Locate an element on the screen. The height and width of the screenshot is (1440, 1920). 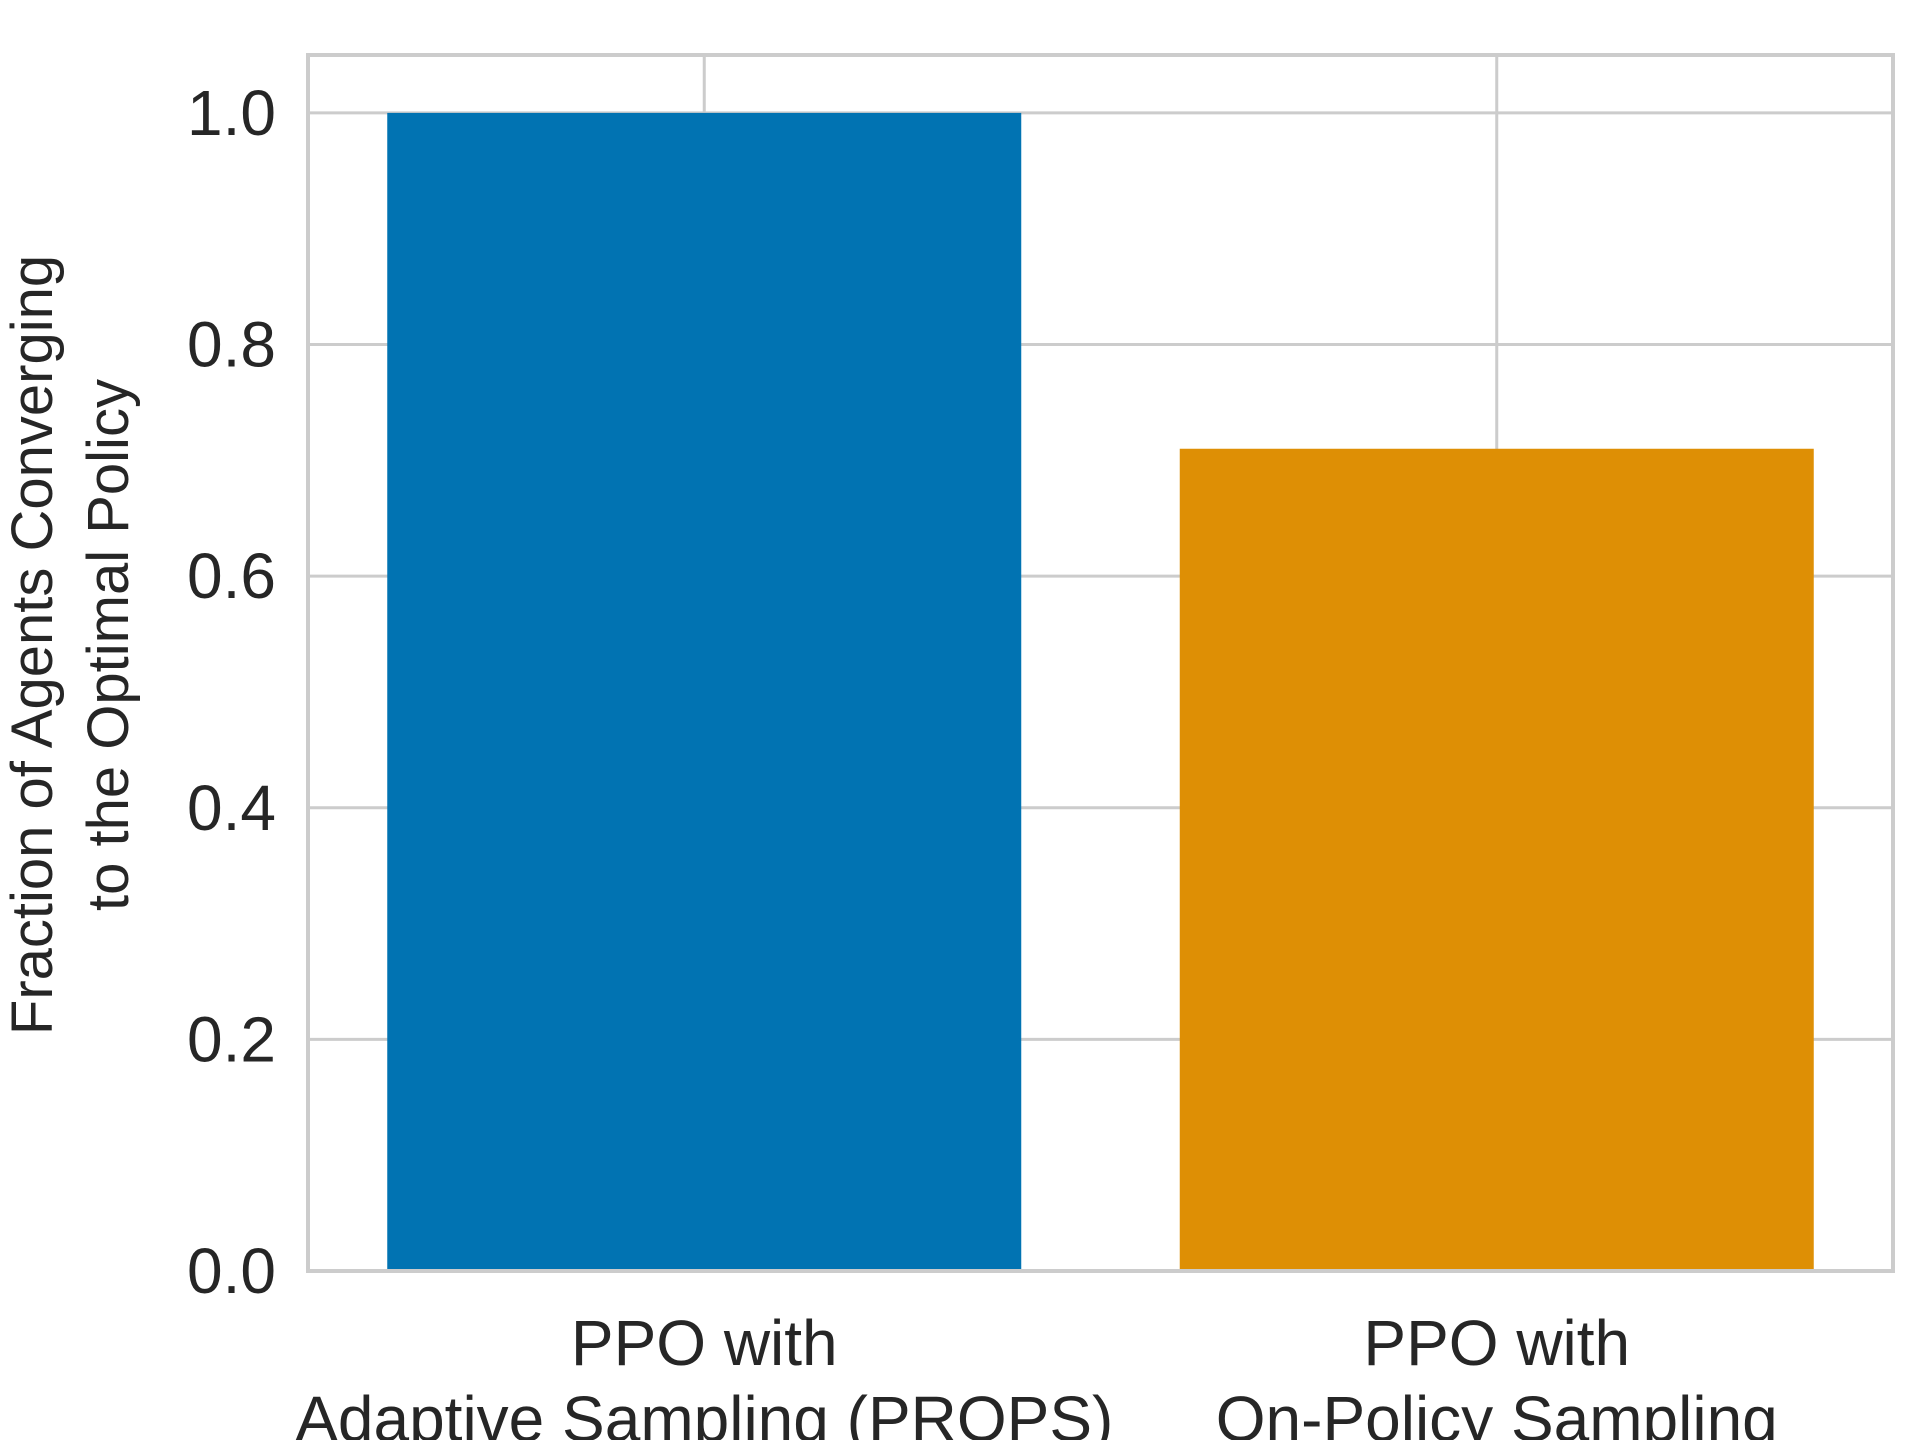
y-tick-label: 0.2 is located at coordinates (231, 1039).